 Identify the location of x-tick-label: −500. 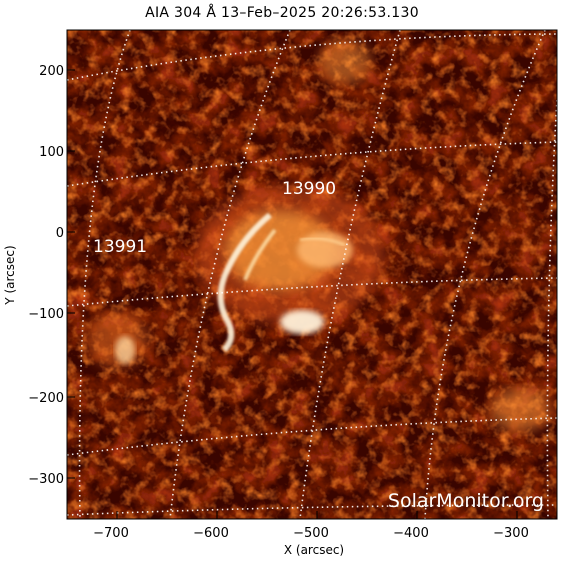
(311, 533).